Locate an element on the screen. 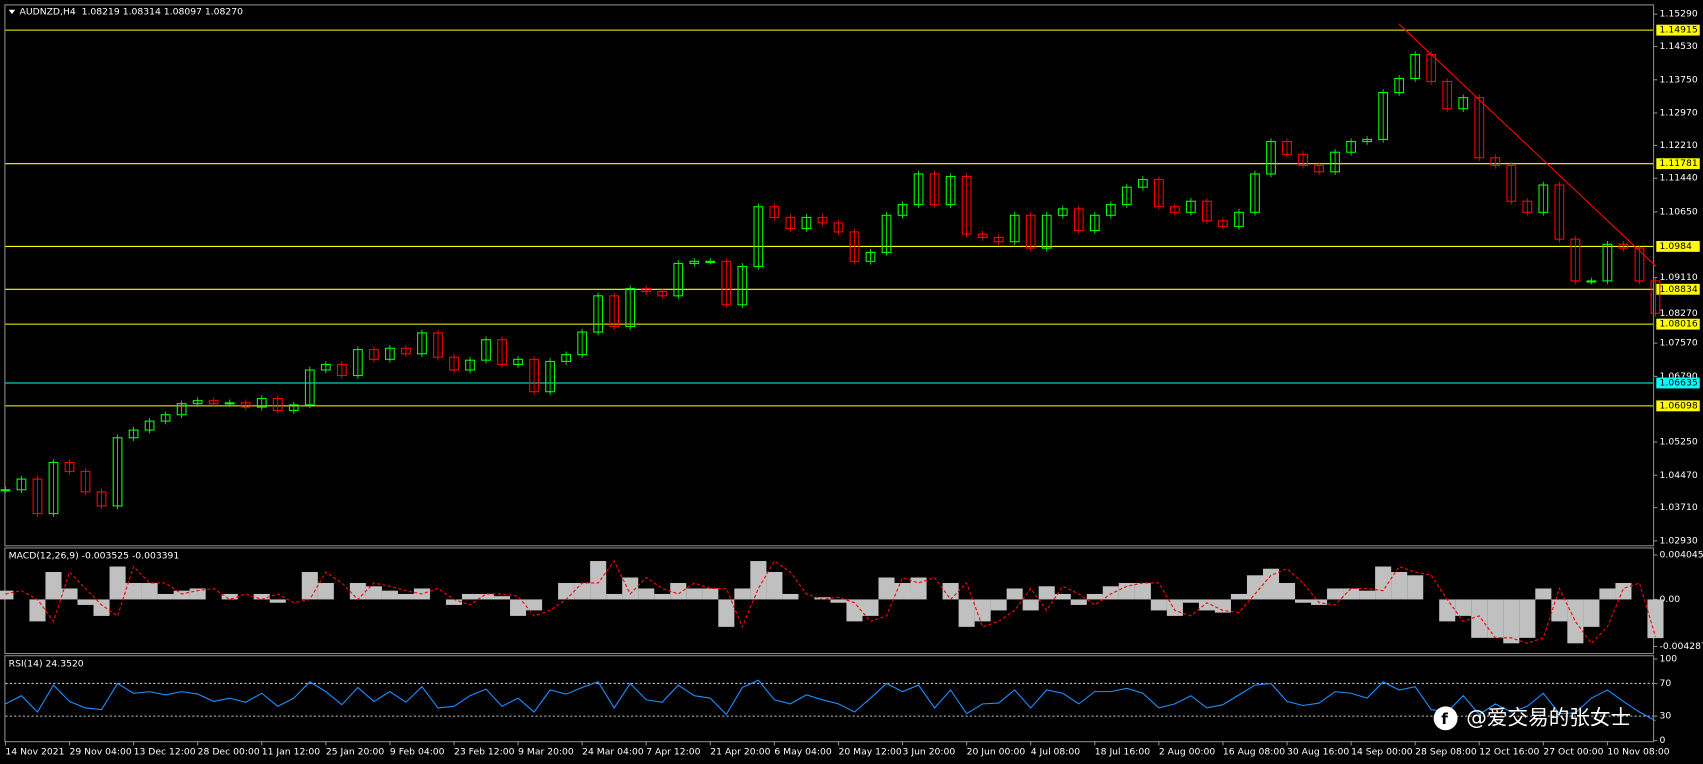 Image resolution: width=1703 pixels, height=764 pixels. x-tick-label: 9 Feb 04:00 is located at coordinates (417, 752).